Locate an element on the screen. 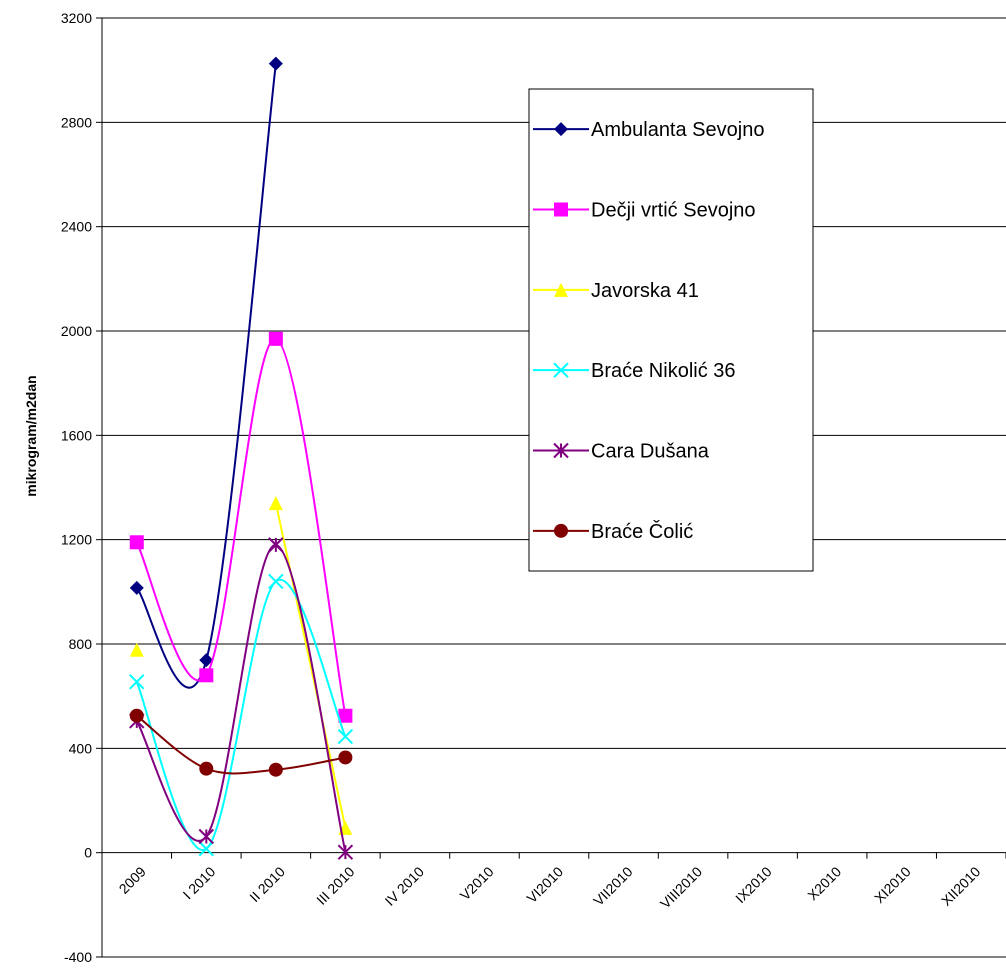 Image resolution: width=1006 pixels, height=973 pixels. y-tick-label: 2000 is located at coordinates (76, 331).